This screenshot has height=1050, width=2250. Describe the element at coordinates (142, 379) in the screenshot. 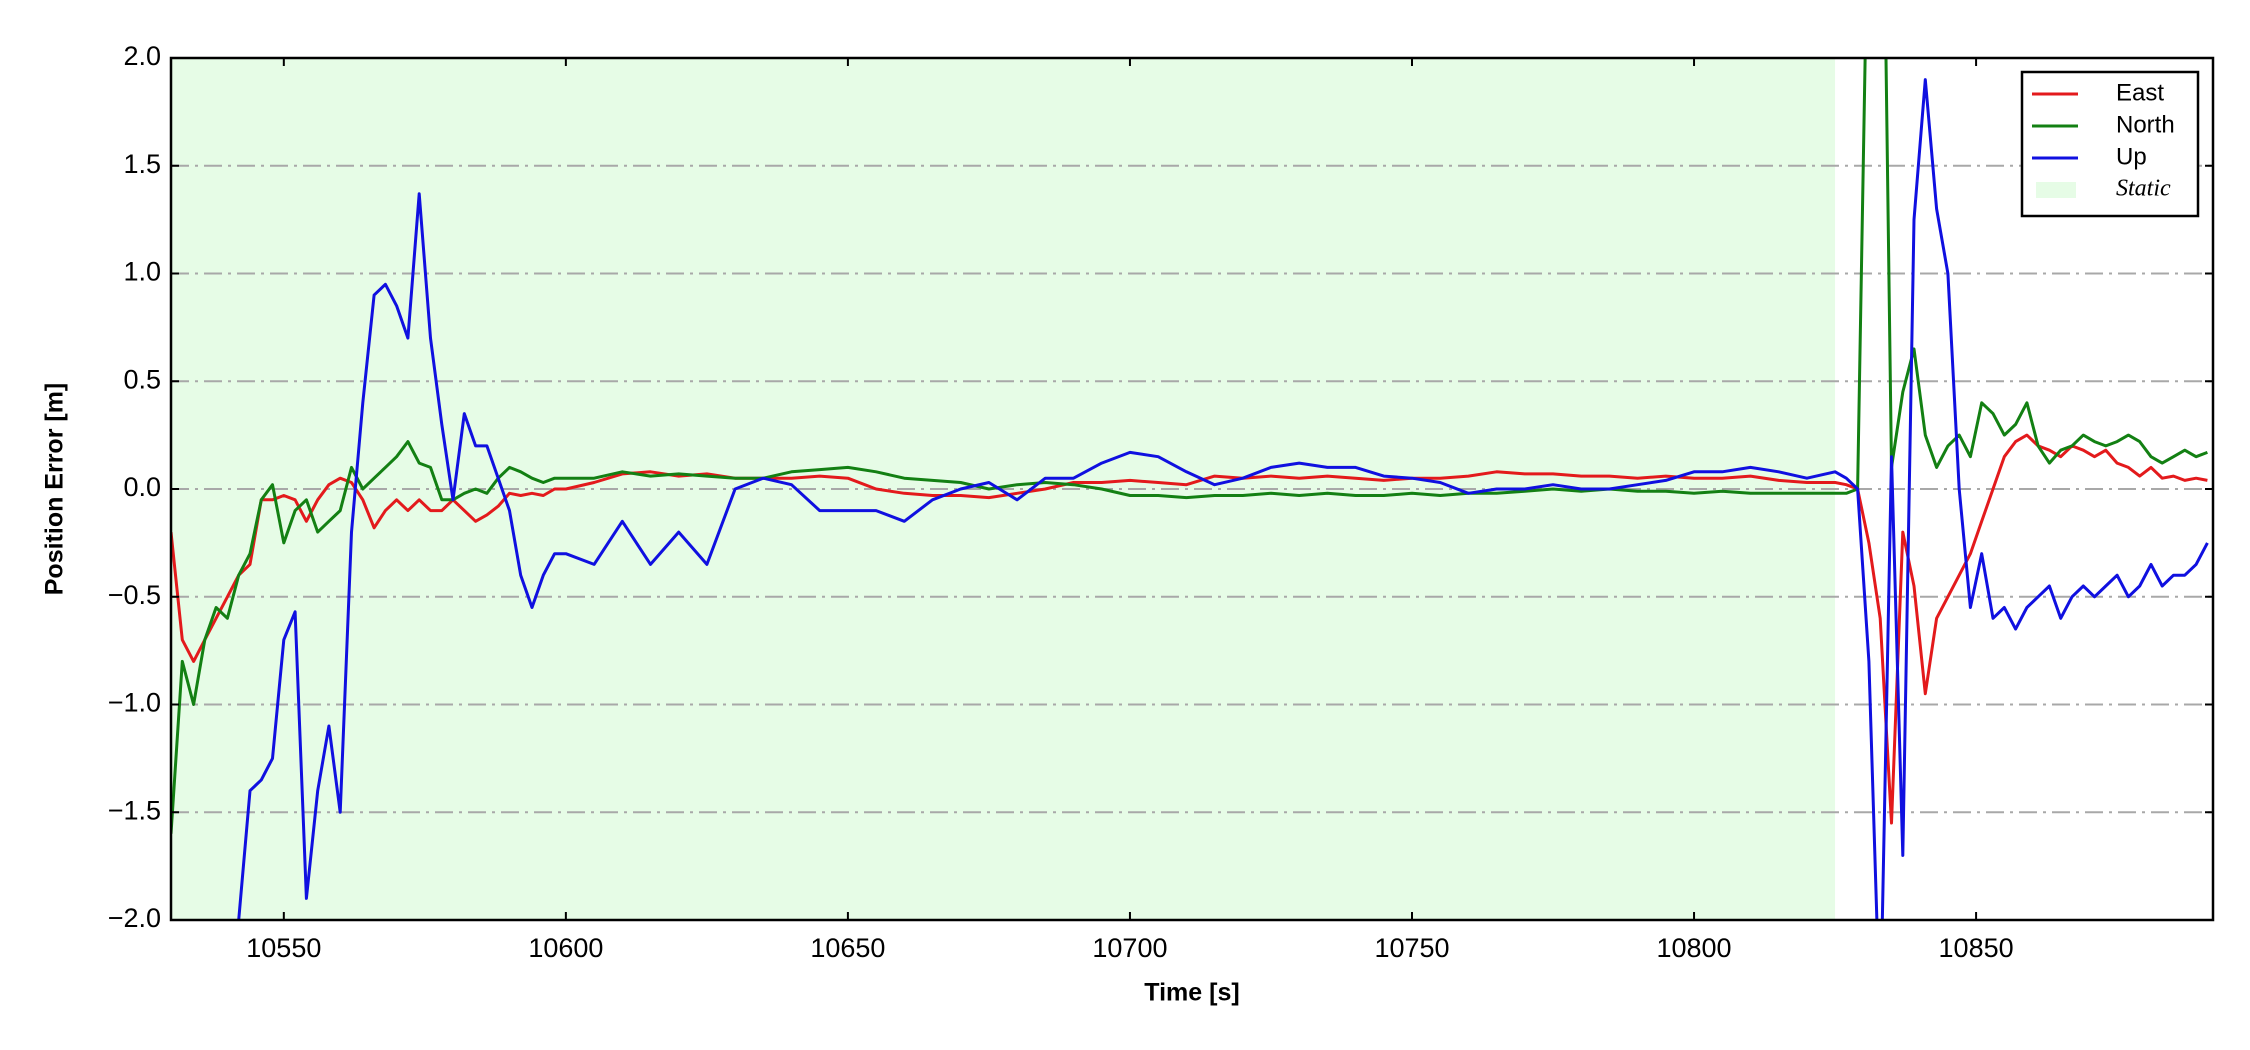

I see `y-tick-label: 0.5` at that location.